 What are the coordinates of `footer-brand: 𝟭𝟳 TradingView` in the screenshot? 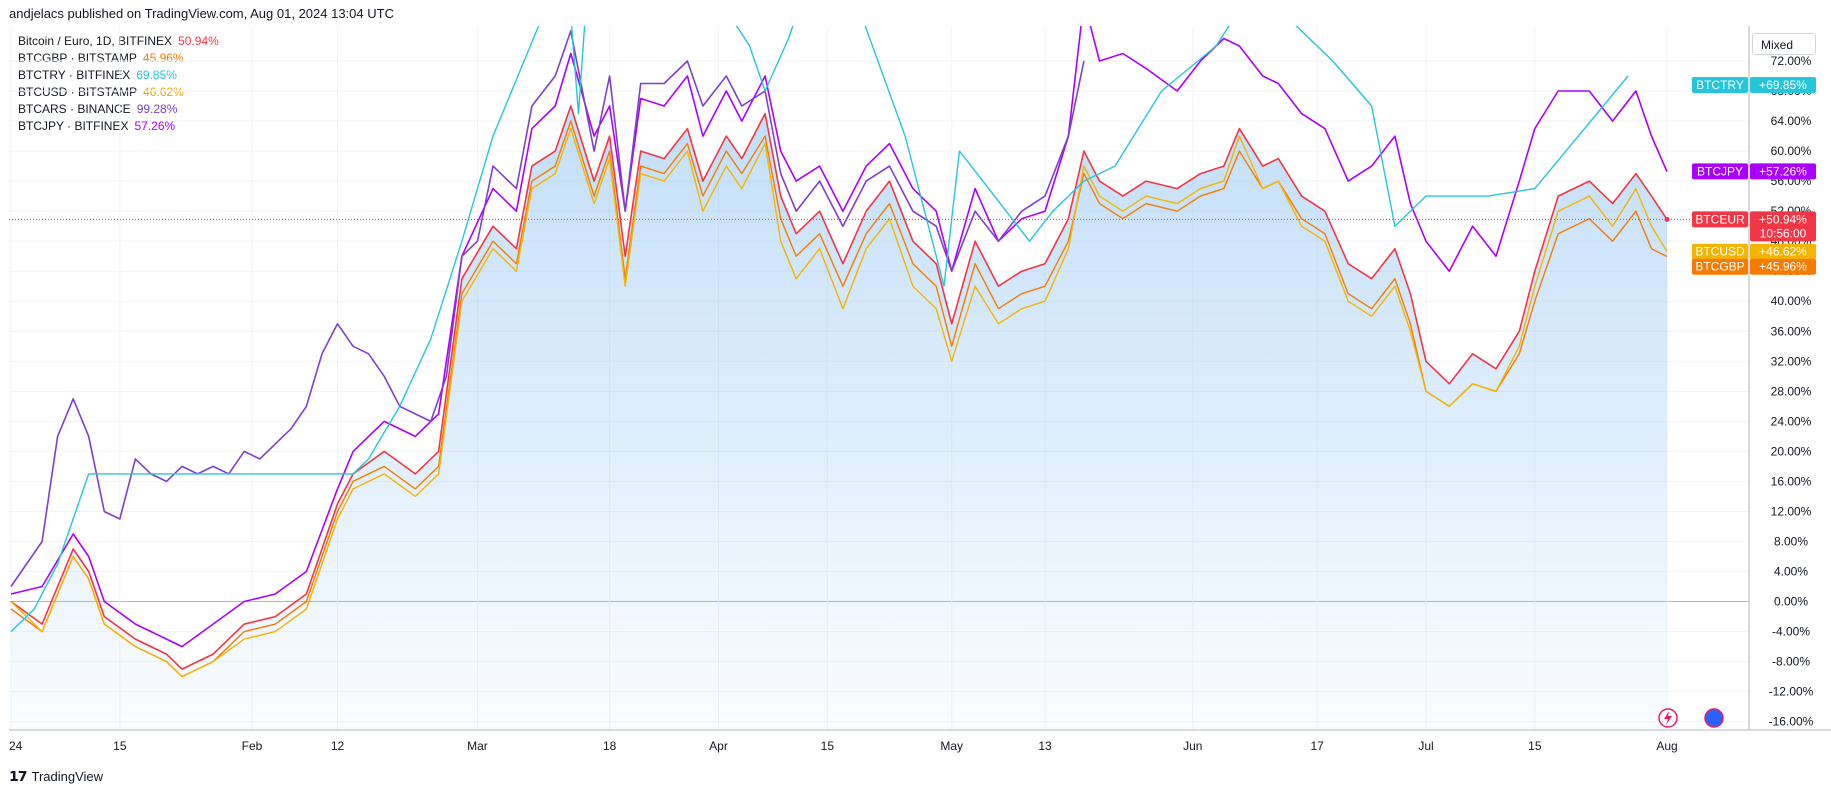 It's located at (56, 776).